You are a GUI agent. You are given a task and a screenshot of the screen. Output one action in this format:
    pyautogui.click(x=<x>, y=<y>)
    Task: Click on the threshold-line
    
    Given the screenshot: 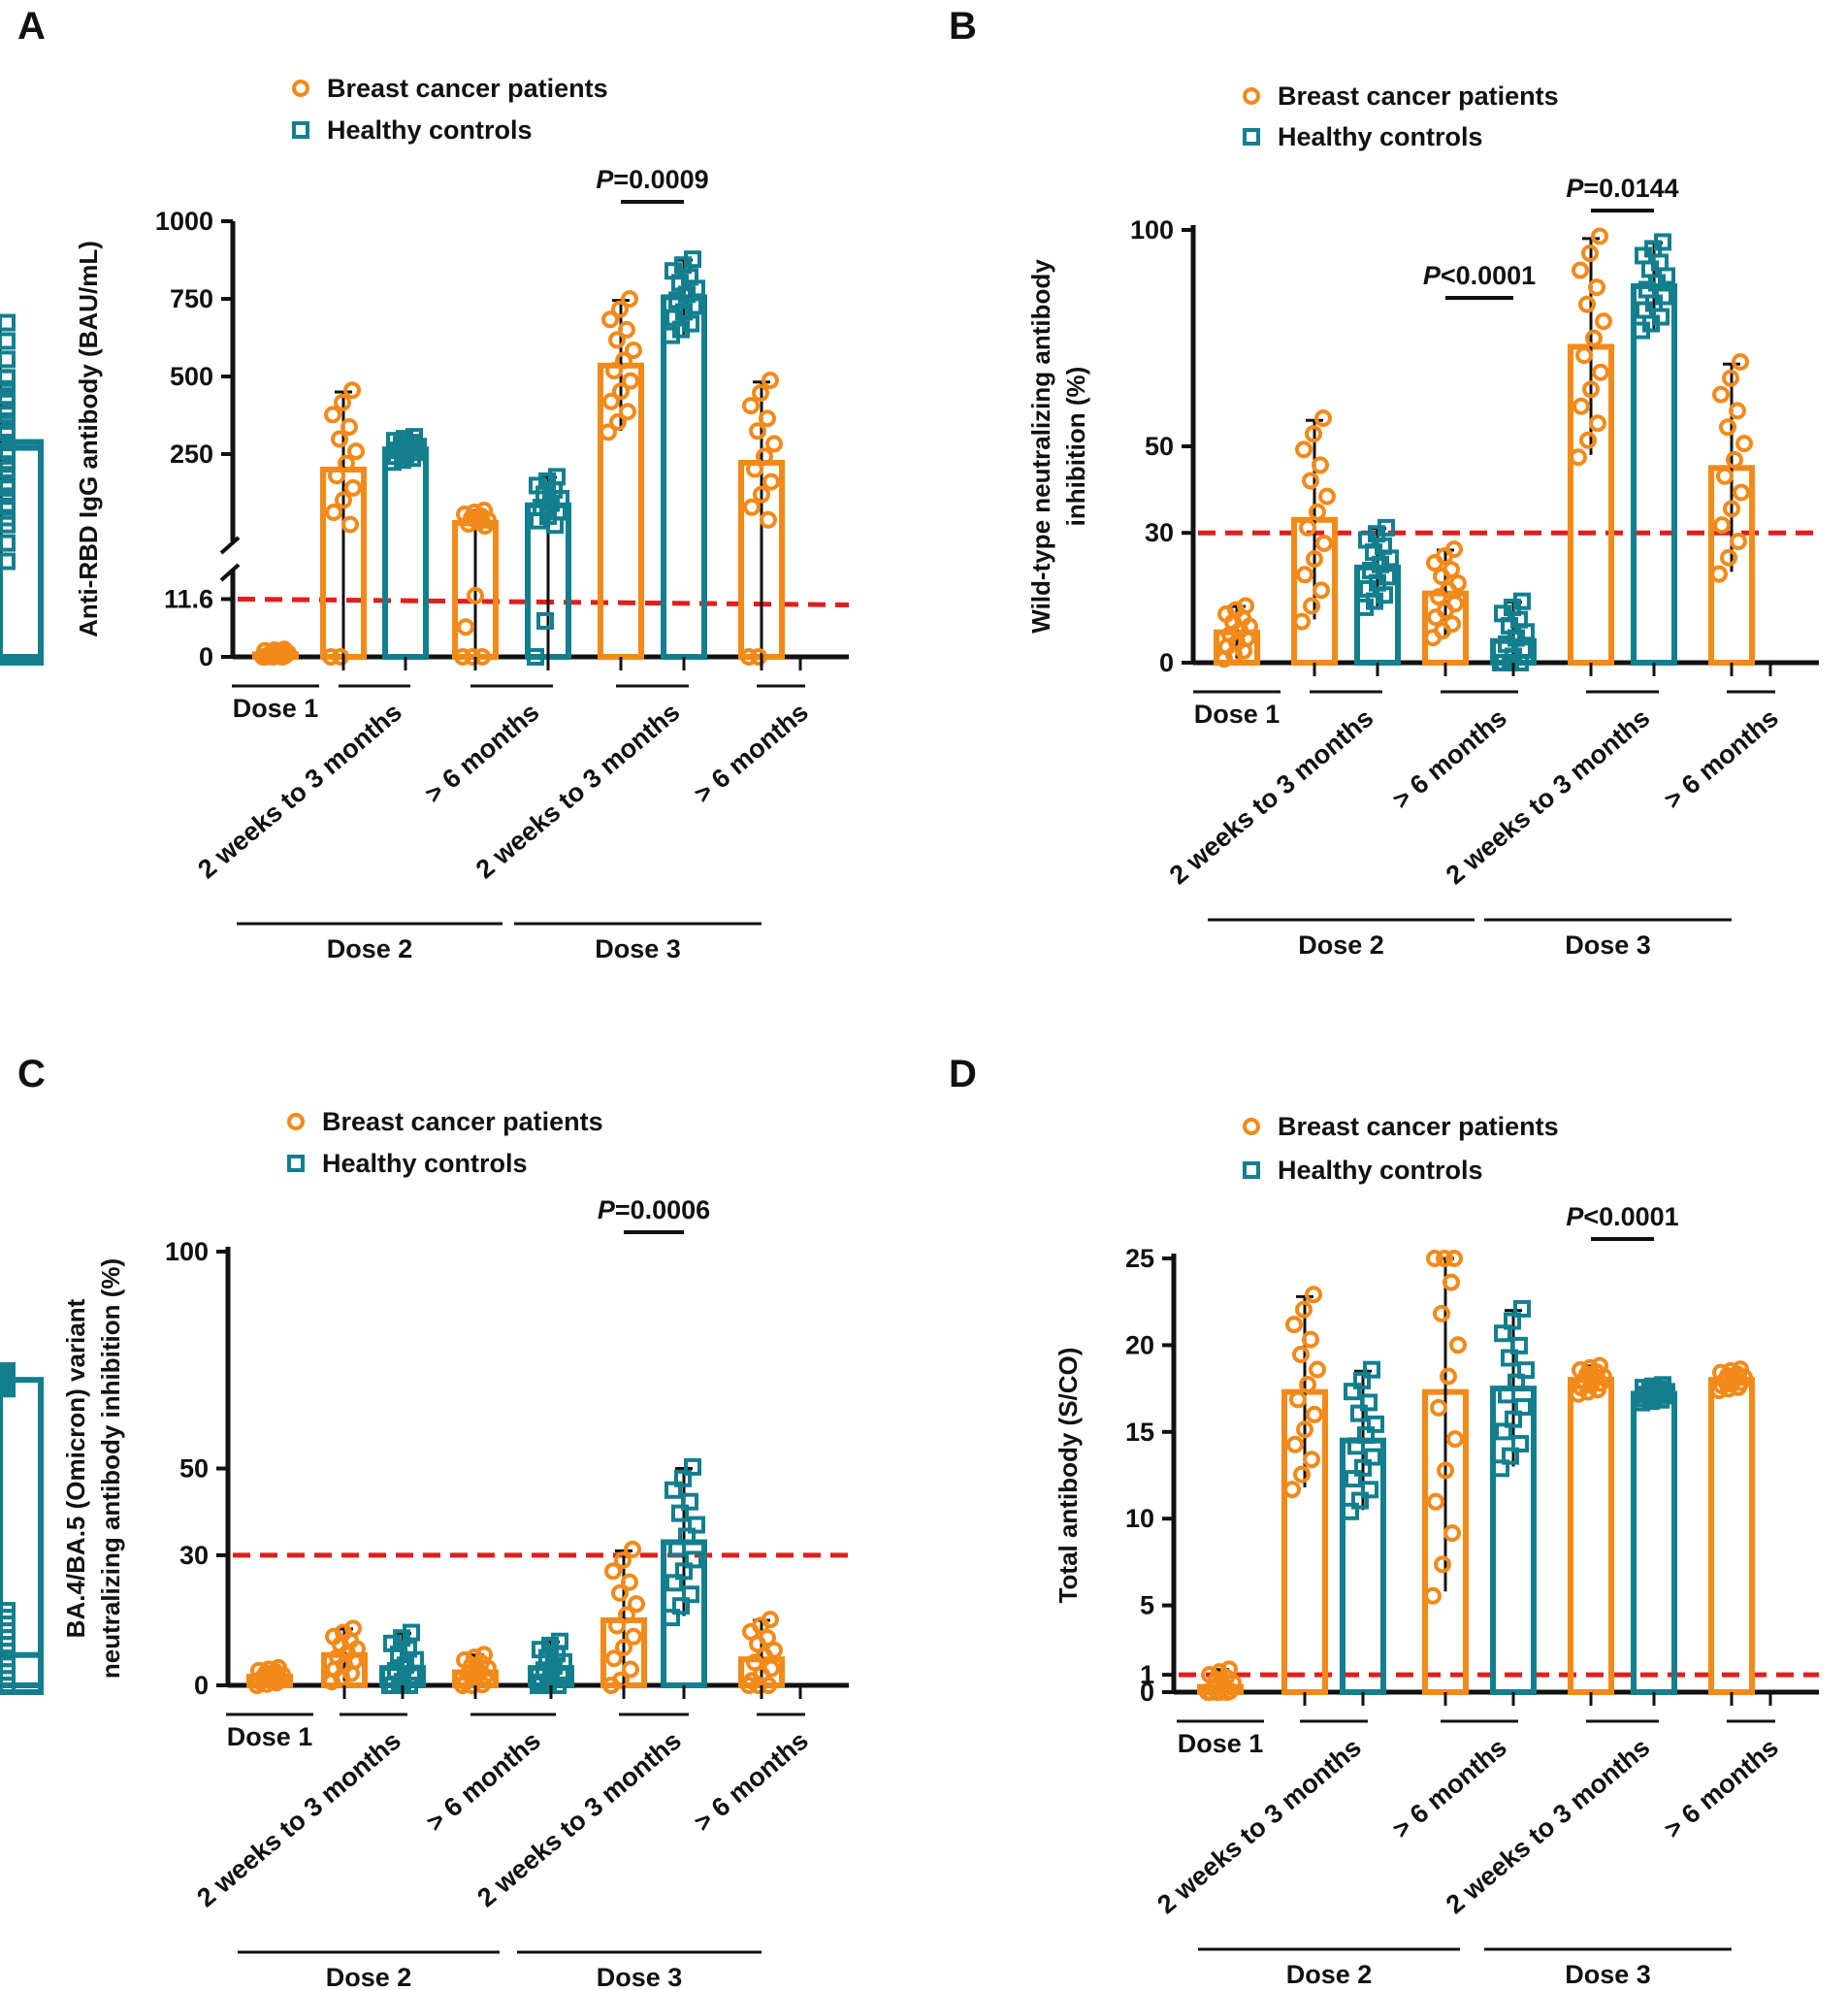 What is the action you would take?
    pyautogui.click(x=543, y=602)
    